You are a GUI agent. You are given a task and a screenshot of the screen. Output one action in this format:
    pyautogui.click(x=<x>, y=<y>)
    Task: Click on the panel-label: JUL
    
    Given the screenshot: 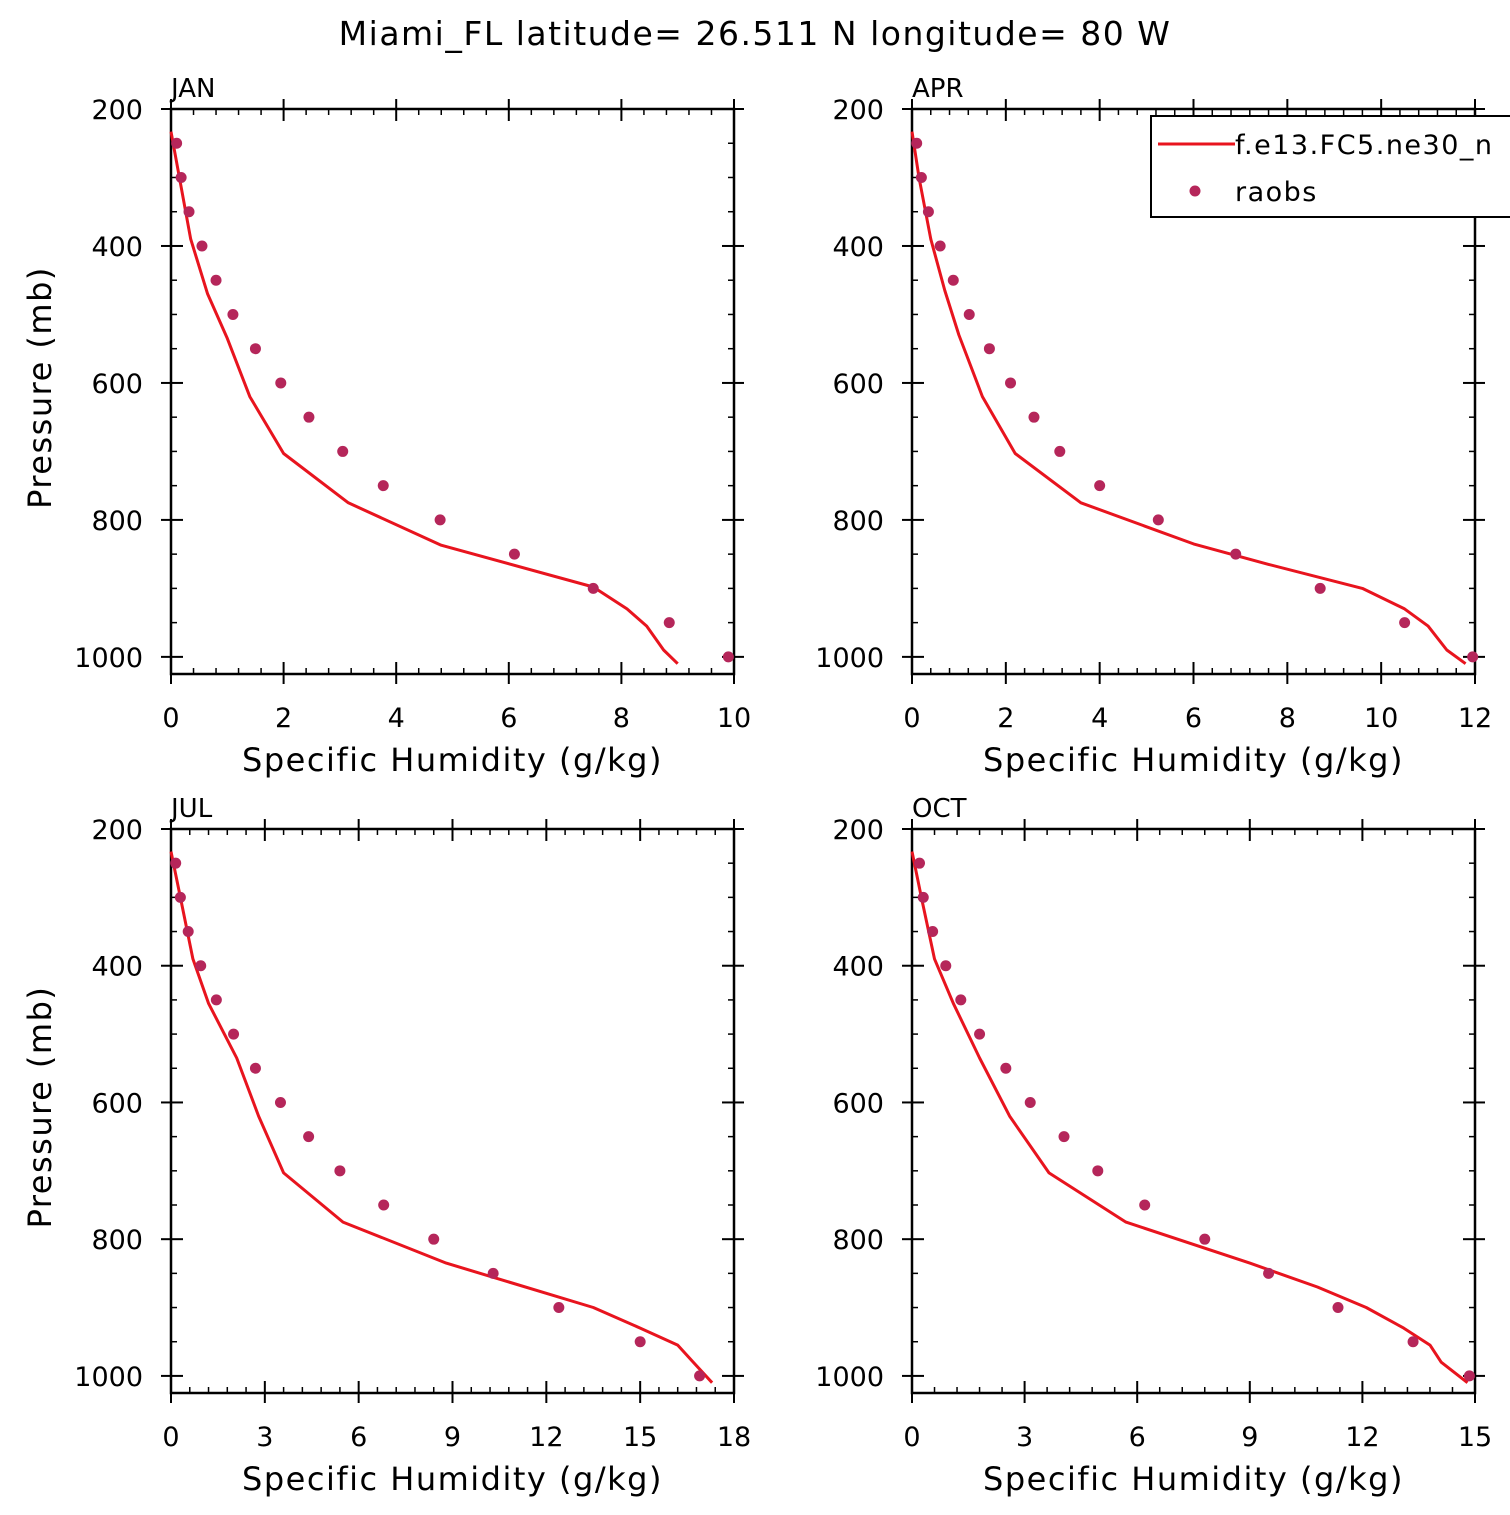 What is the action you would take?
    pyautogui.click(x=191, y=809)
    